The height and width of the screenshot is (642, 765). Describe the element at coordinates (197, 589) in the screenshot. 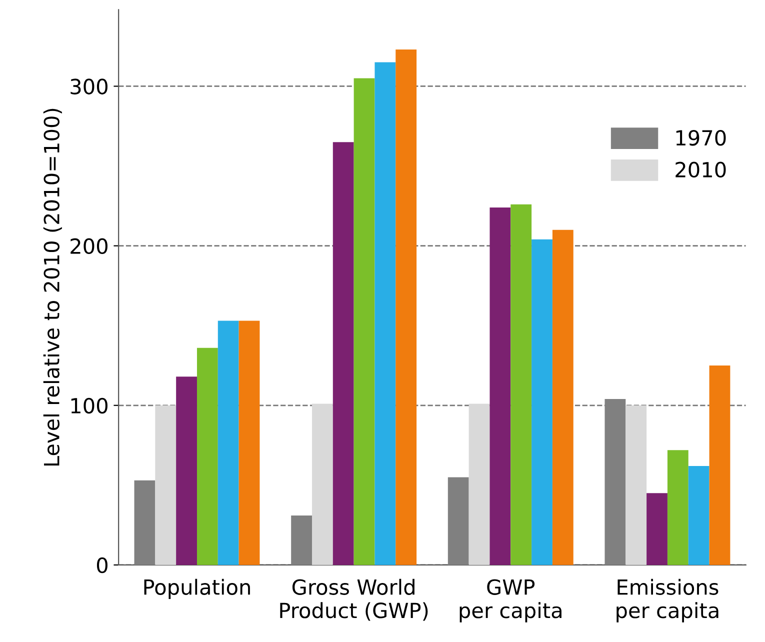

I see `x-tick-label: Population` at that location.